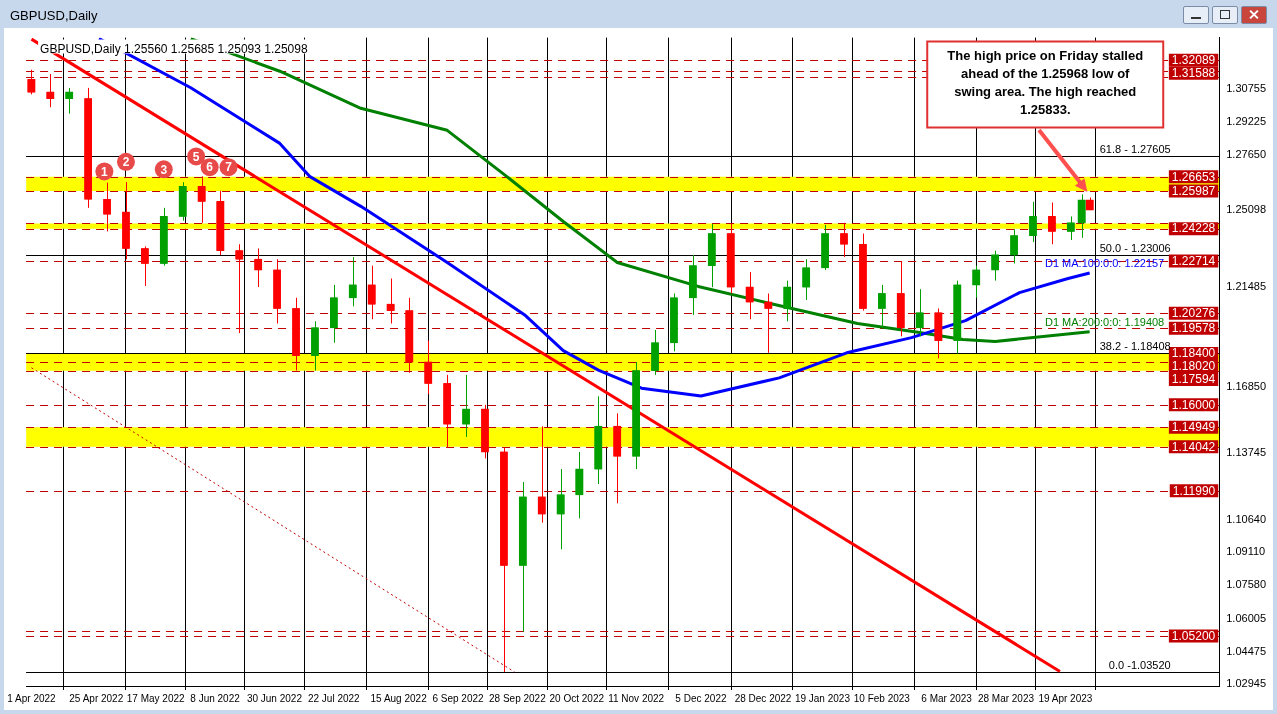  I want to click on x-tick-label: 10 Feb 2023, so click(882, 698).